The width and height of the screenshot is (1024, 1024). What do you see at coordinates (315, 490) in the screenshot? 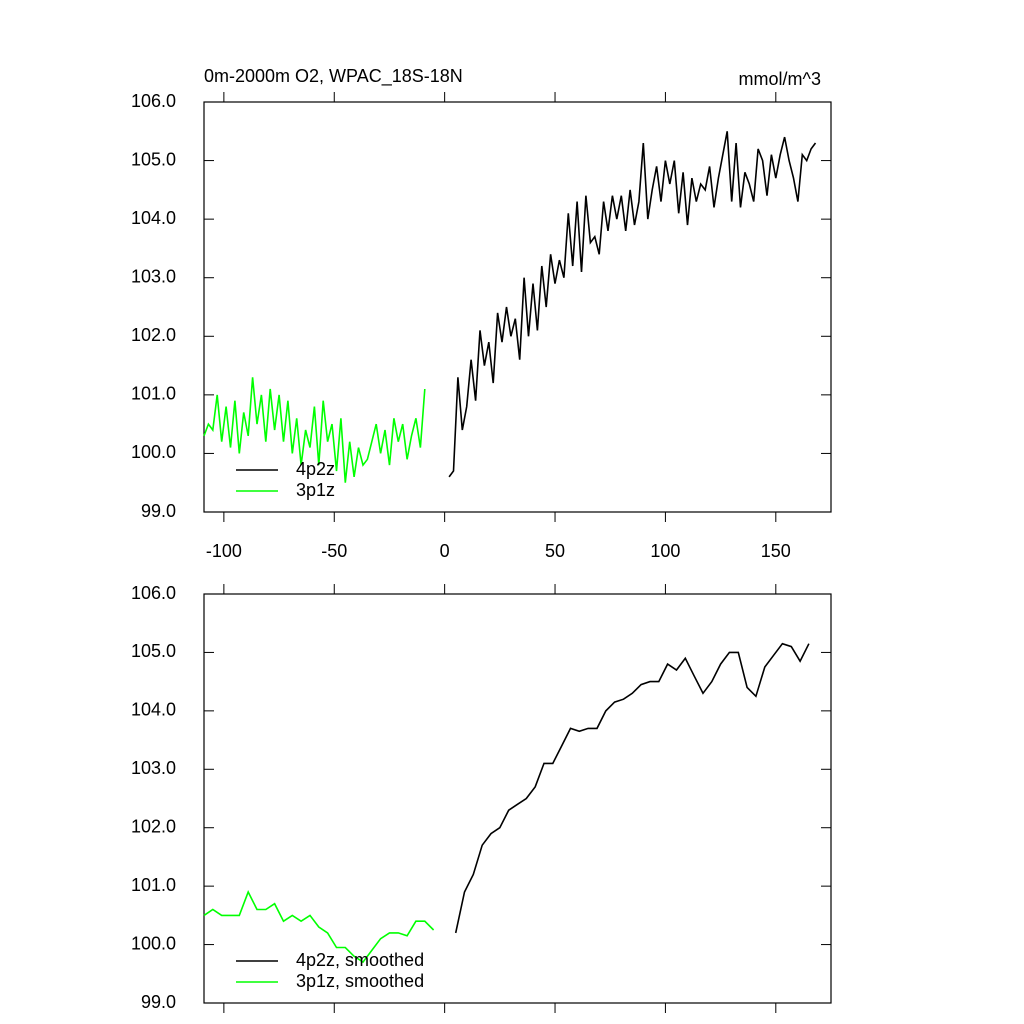
I see `legend-label: 3p1z` at bounding box center [315, 490].